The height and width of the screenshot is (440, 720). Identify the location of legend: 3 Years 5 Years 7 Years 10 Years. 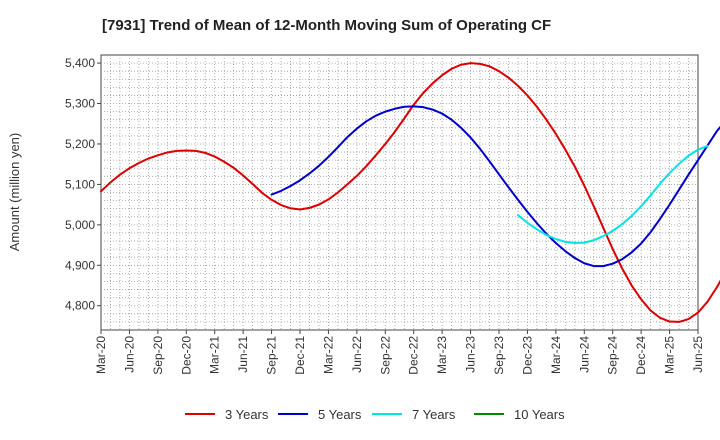
(375, 414).